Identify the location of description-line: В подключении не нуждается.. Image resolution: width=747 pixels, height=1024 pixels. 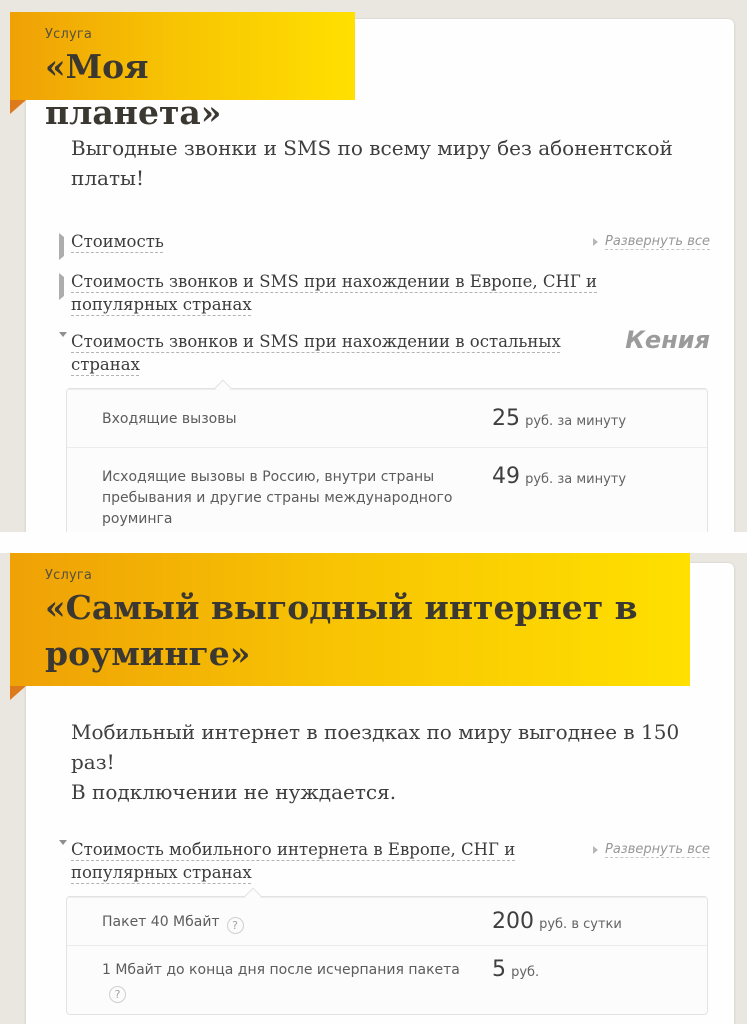
(234, 792).